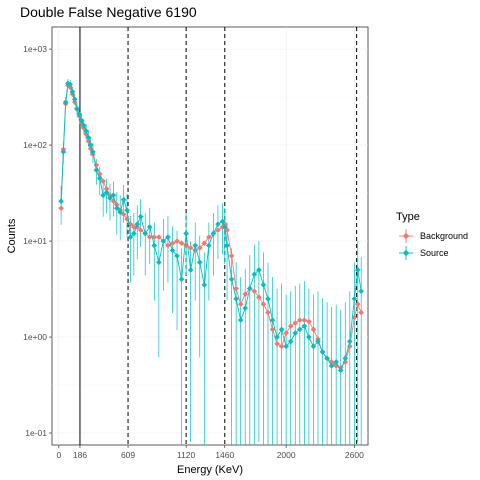  What do you see at coordinates (286, 455) in the screenshot?
I see `x-tick-label: 2000` at bounding box center [286, 455].